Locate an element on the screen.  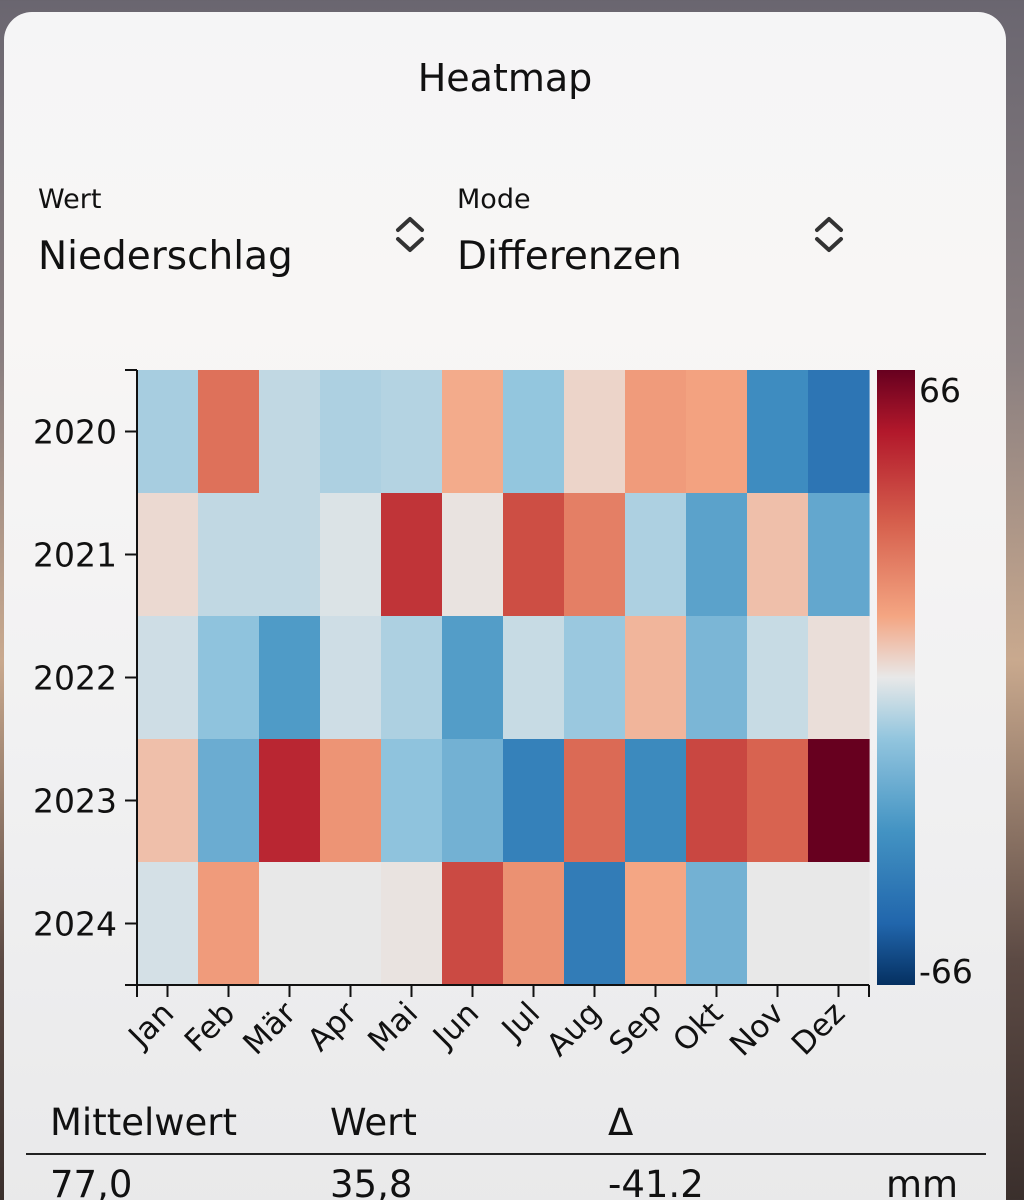
wert-picker-value: Niederschlag is located at coordinates (165, 256).